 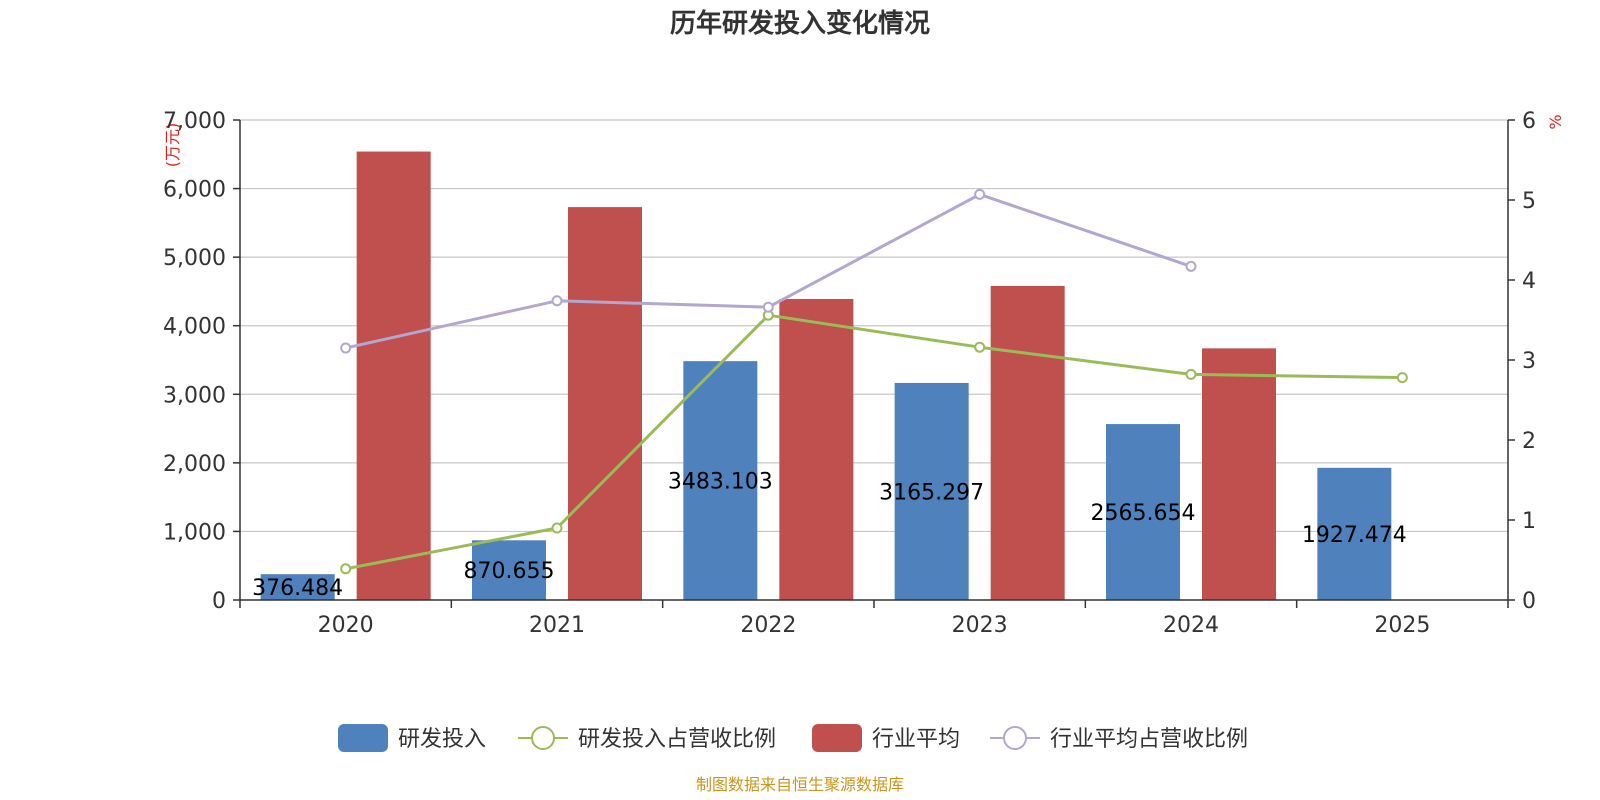 I want to click on x-axis-tick-label: 2021, so click(x=557, y=625).